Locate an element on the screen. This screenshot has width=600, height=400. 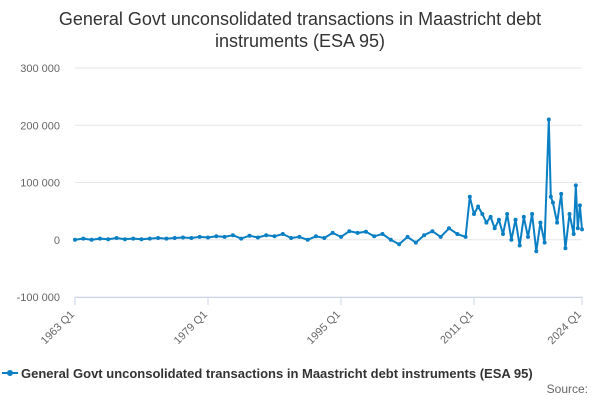
x-tick-label: 2011 Q1 is located at coordinates (457, 328).